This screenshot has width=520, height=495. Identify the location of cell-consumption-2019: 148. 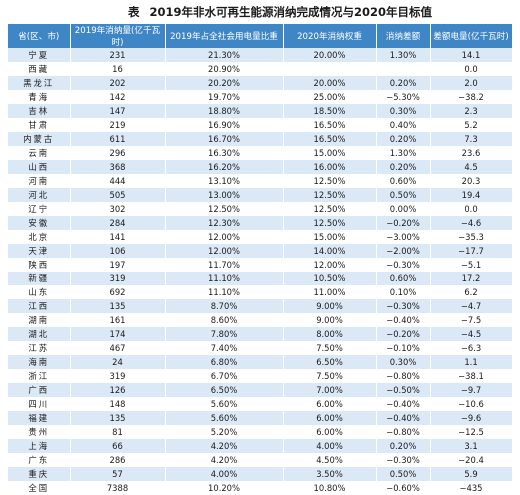
(118, 404).